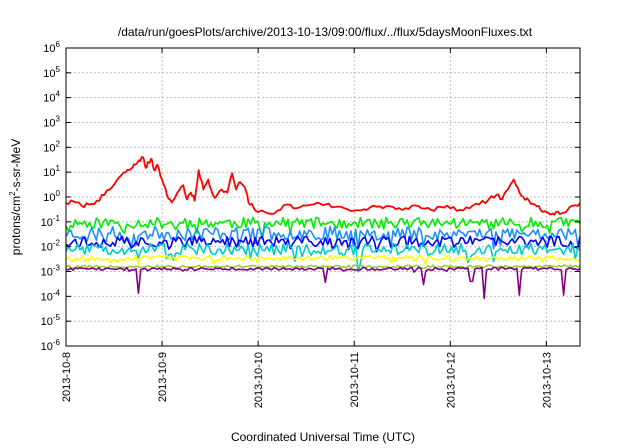 This screenshot has height=448, width=640. What do you see at coordinates (51, 47) in the screenshot?
I see `y-tick-label: 10⁶` at bounding box center [51, 47].